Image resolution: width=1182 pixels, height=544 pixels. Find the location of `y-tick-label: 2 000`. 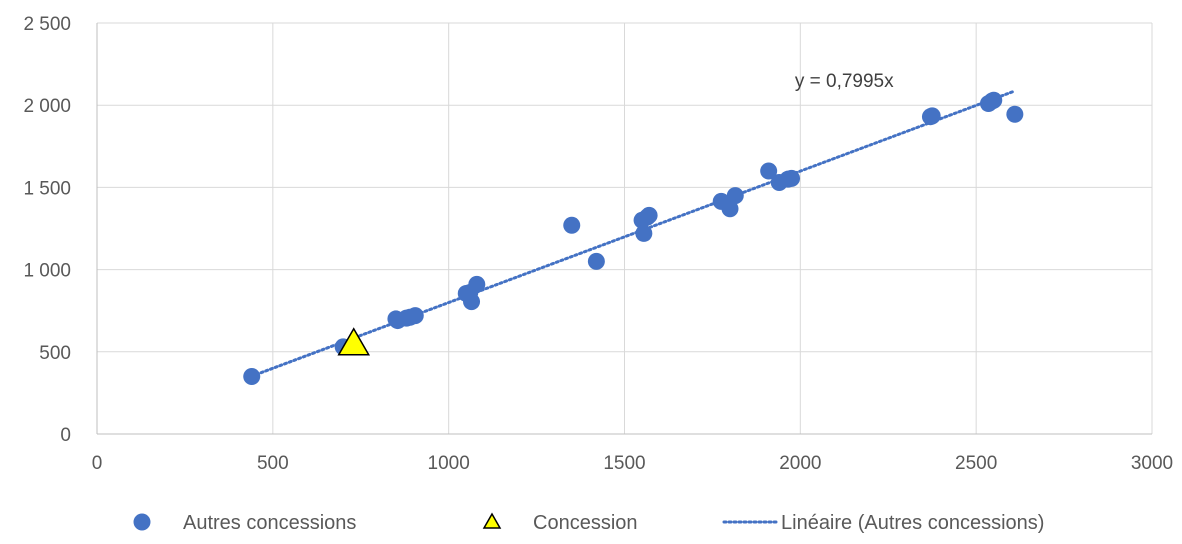

y-tick-label: 2 000 is located at coordinates (47, 106).